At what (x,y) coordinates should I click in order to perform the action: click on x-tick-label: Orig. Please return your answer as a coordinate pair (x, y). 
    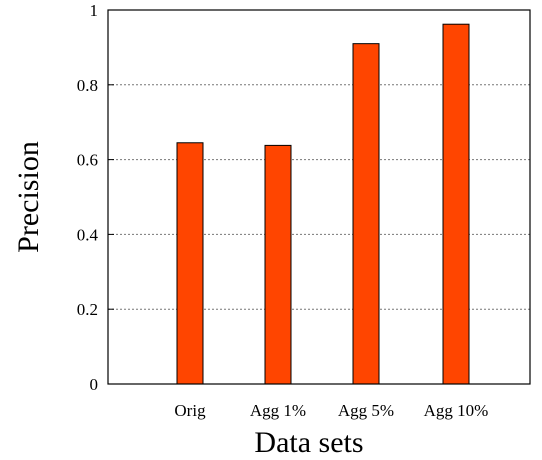
    Looking at the image, I should click on (190, 410).